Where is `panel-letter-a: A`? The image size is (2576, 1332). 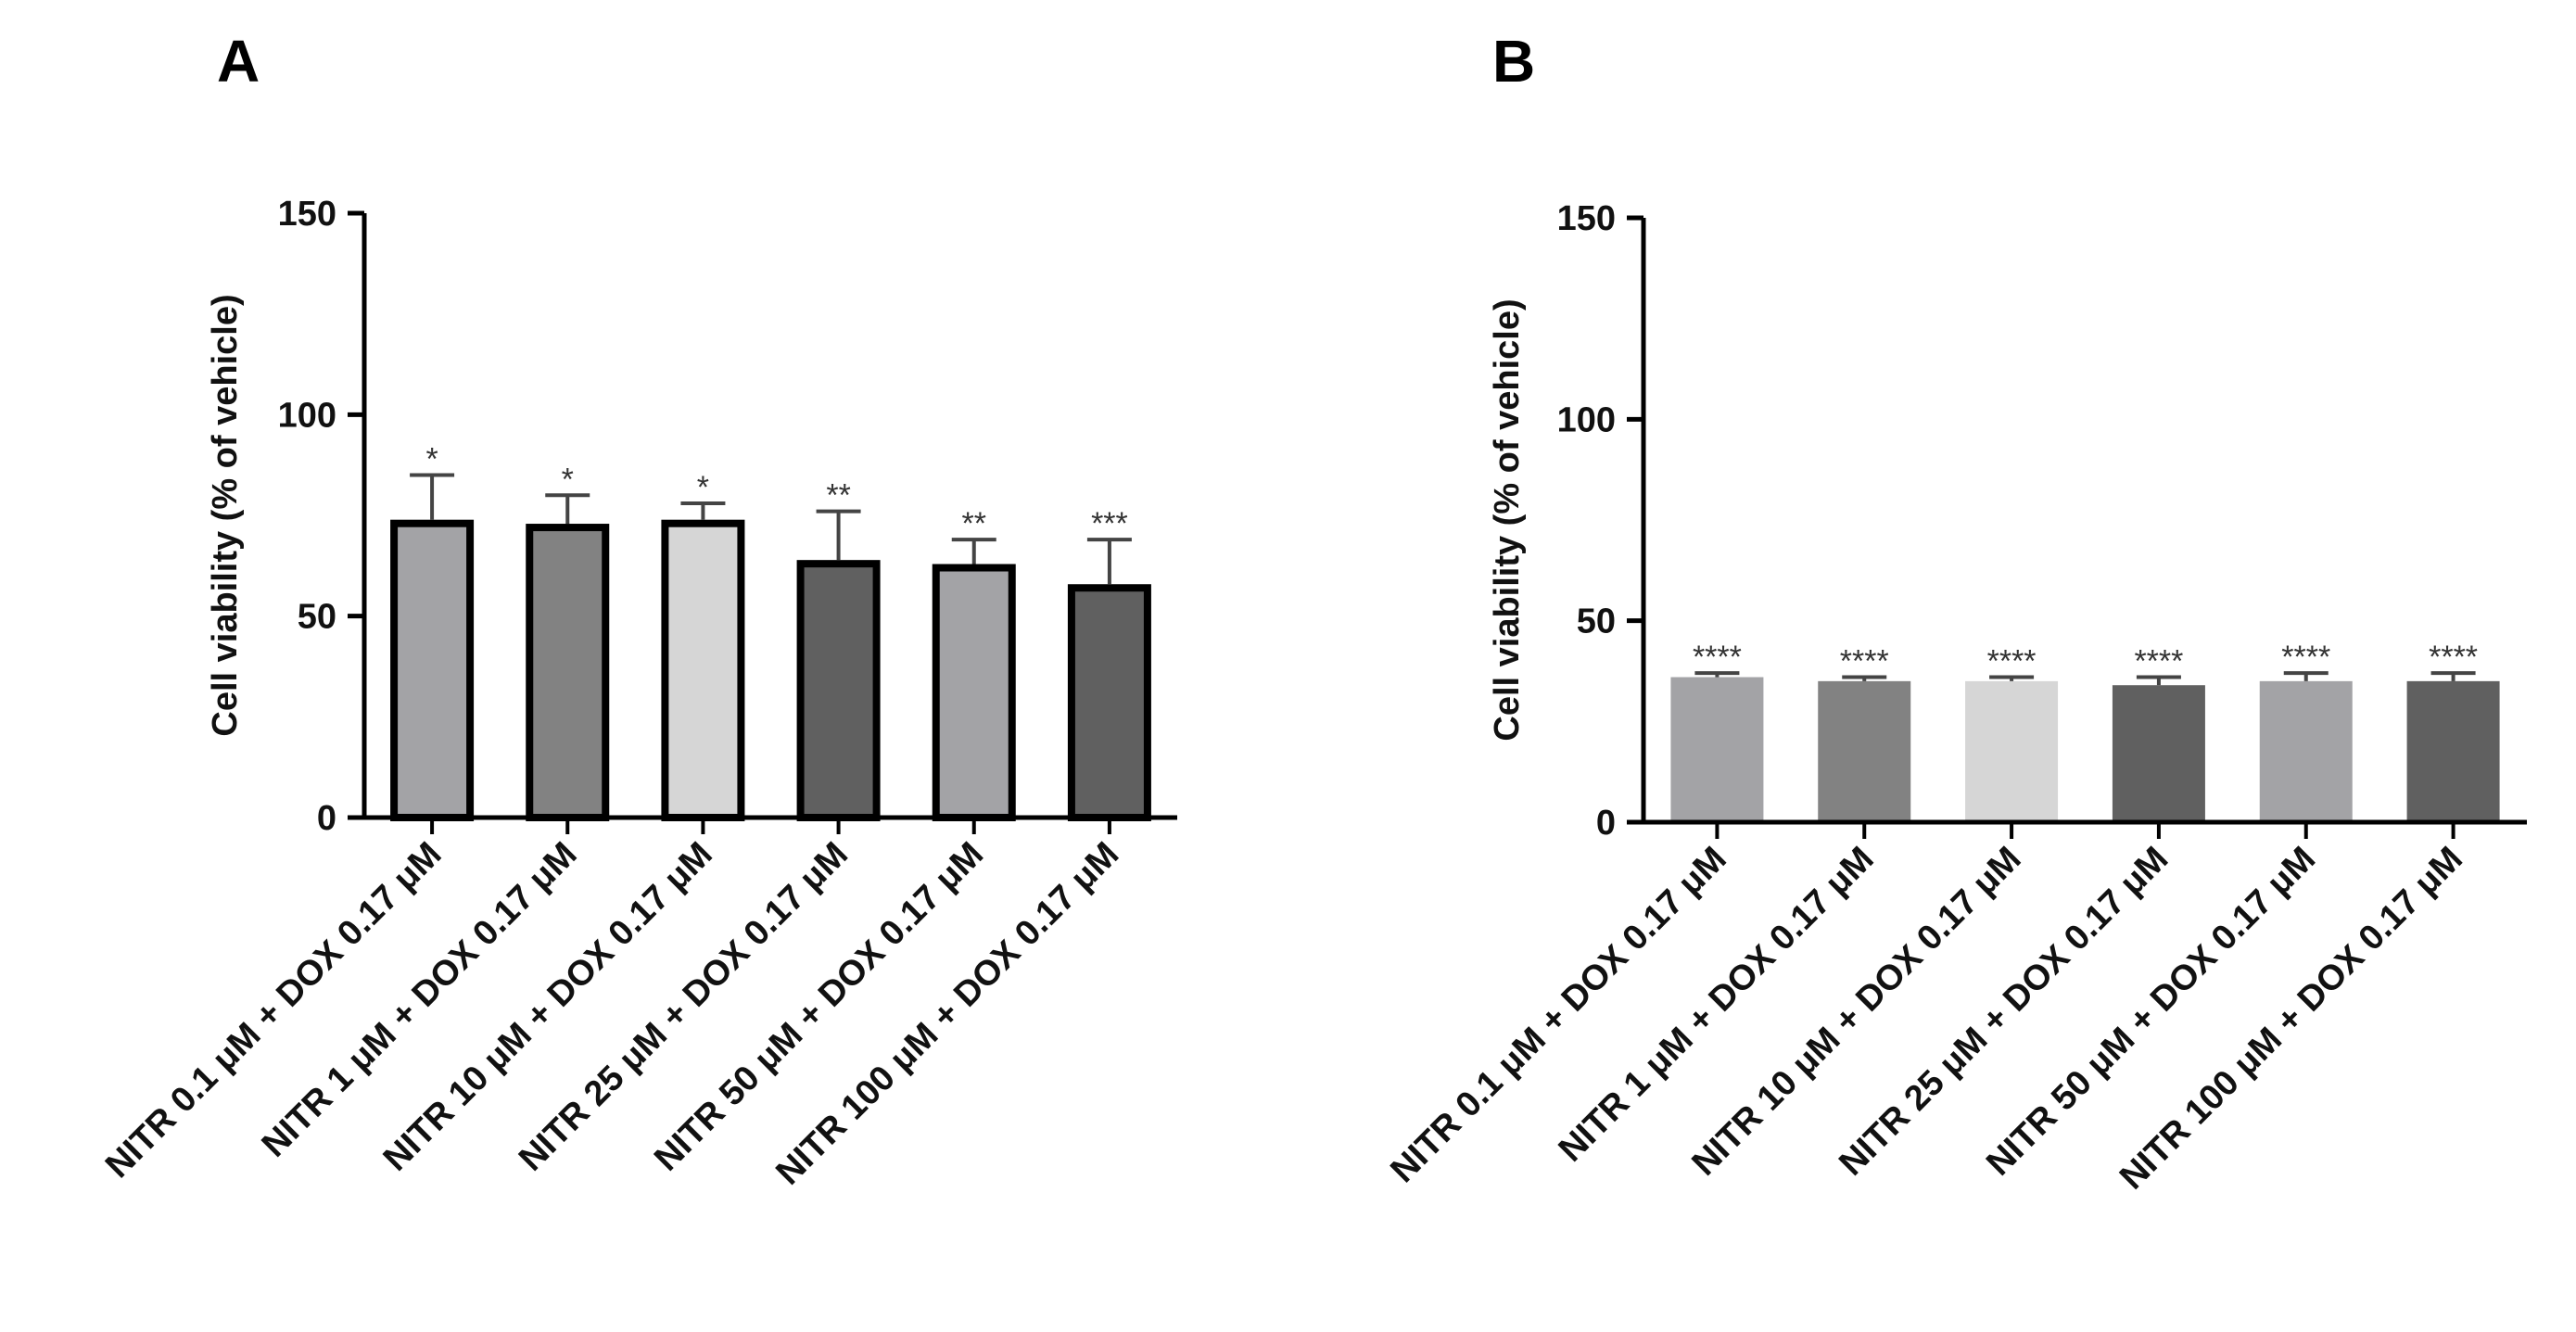 panel-letter-a: A is located at coordinates (239, 61).